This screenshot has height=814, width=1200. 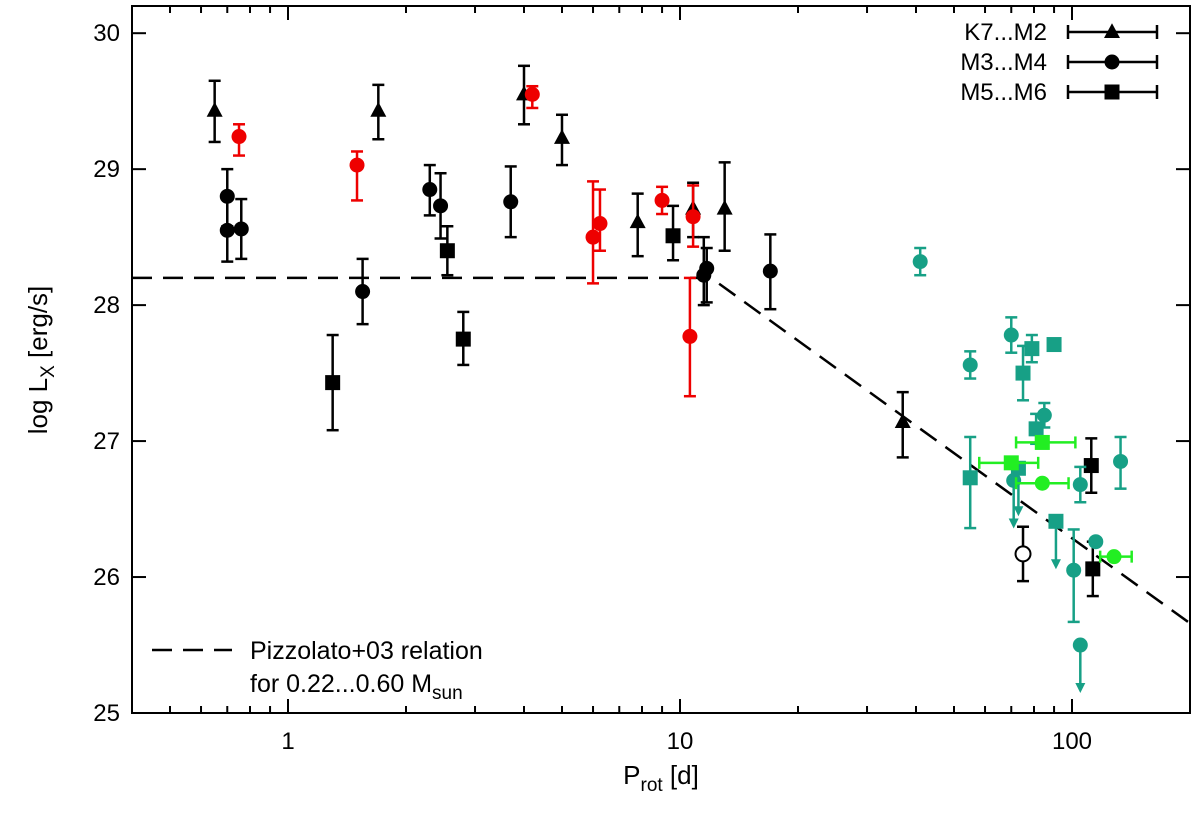 I want to click on y-tick-label: 25, so click(x=106, y=713).